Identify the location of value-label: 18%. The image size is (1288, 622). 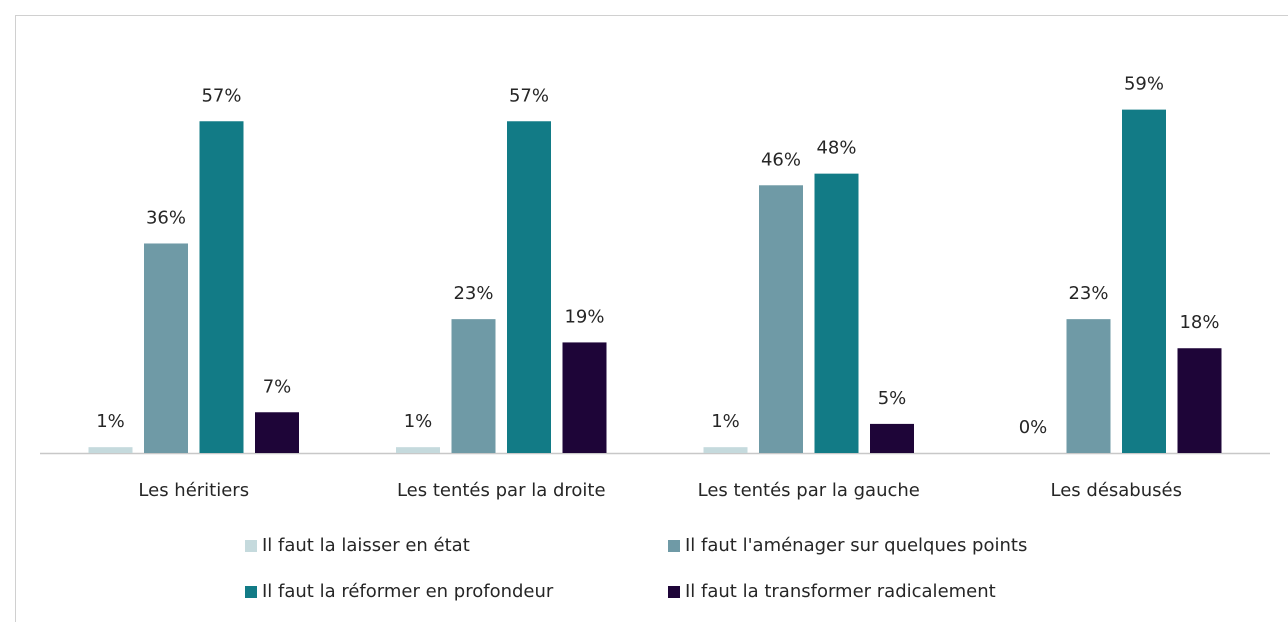
(1199, 322).